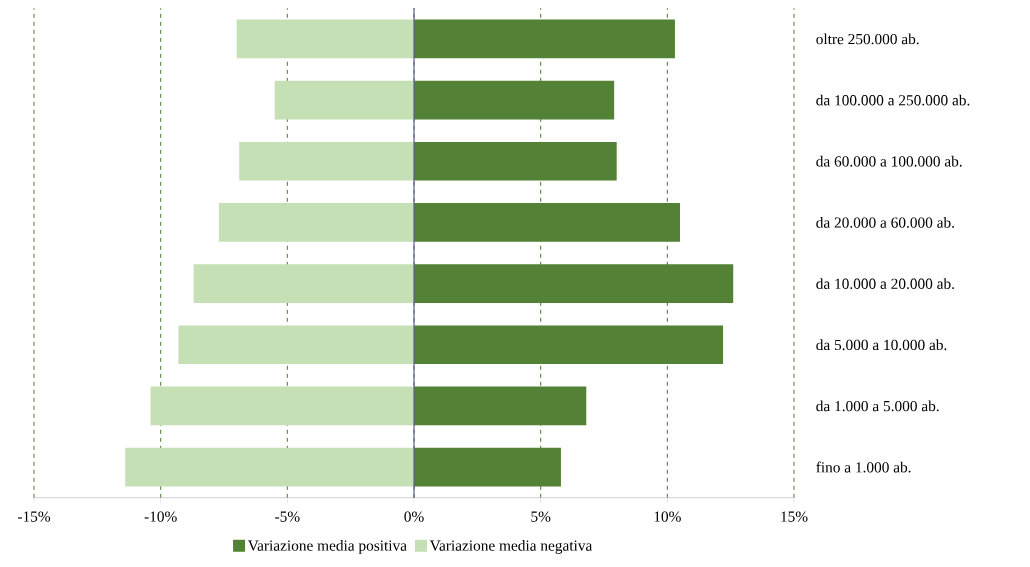  What do you see at coordinates (867, 39) in the screenshot?
I see `y-tick-label: oltre 250.000 ab.` at bounding box center [867, 39].